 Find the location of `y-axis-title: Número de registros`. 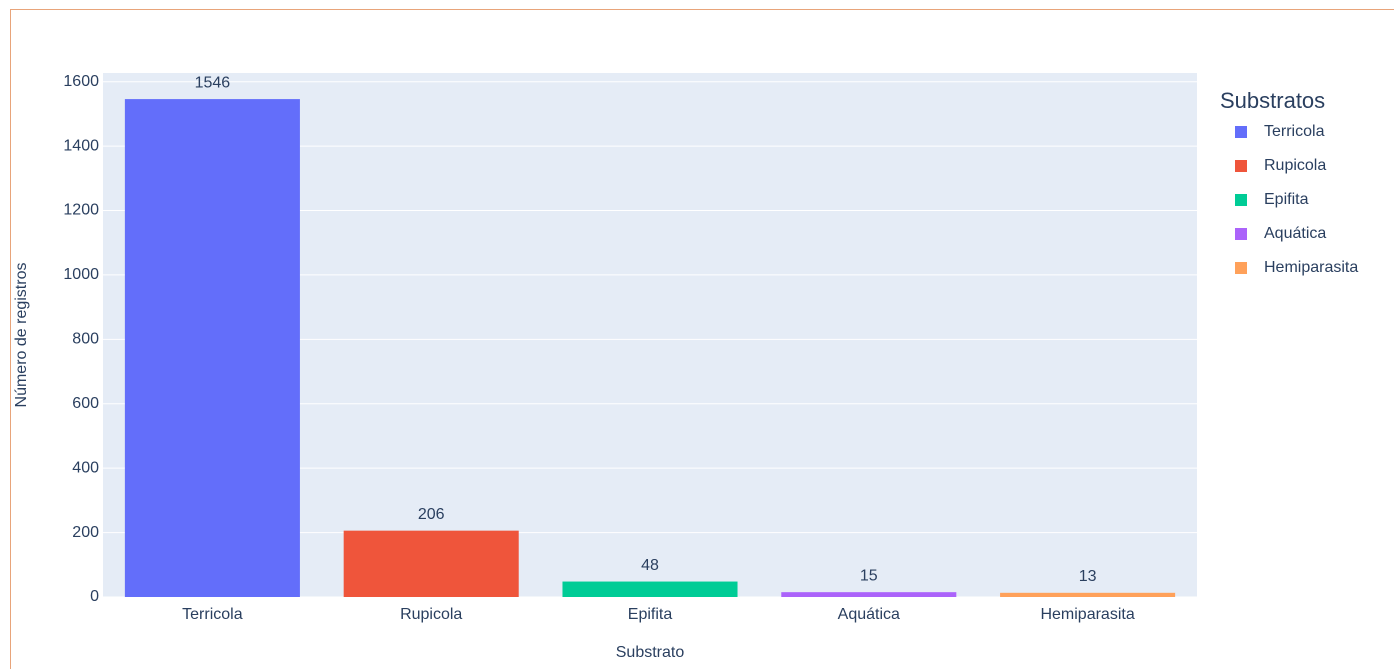

y-axis-title: Número de registros is located at coordinates (21, 335).